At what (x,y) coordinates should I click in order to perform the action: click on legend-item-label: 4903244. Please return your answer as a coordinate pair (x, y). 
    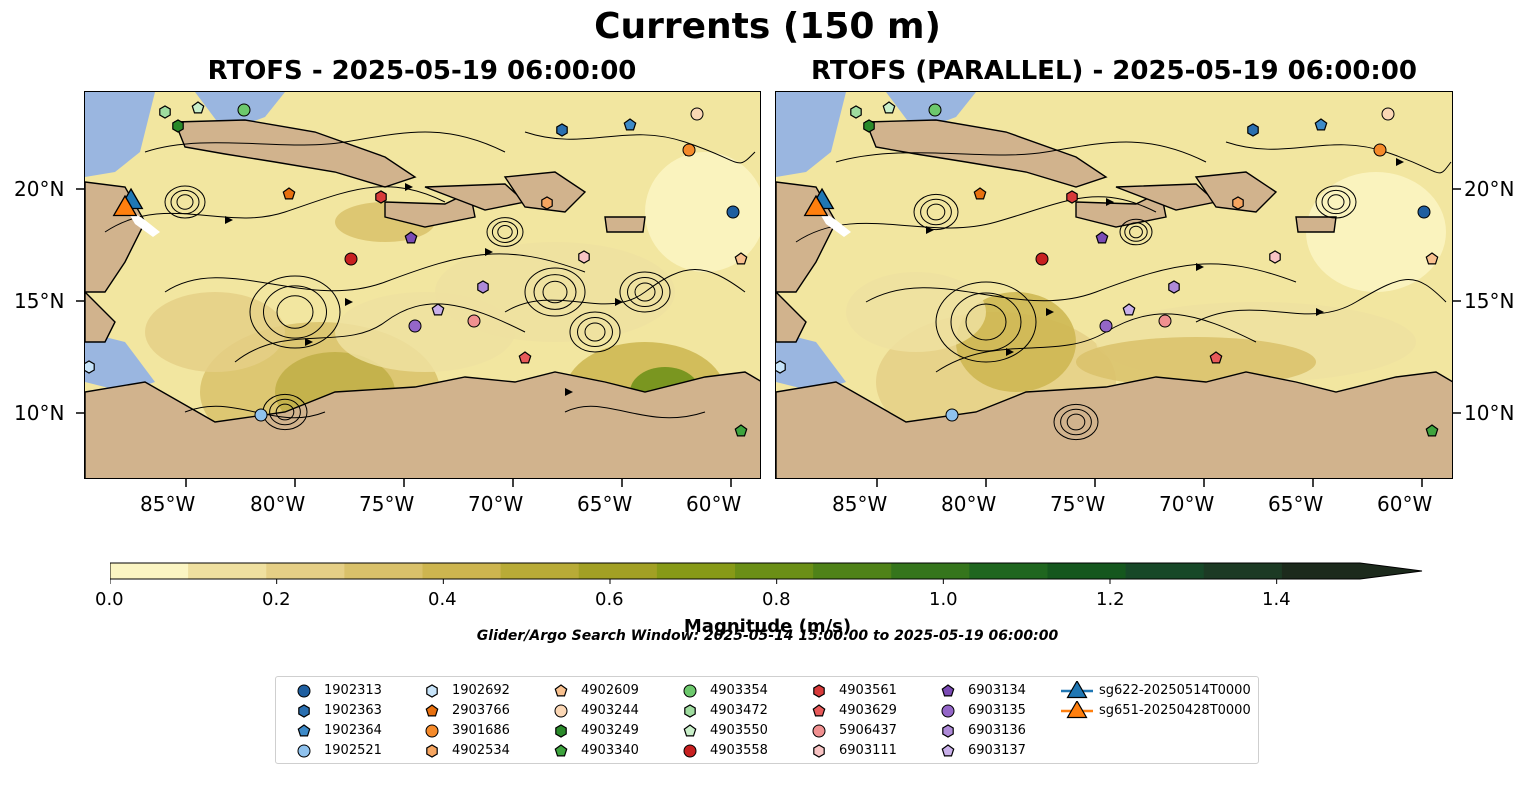
    Looking at the image, I should click on (610, 710).